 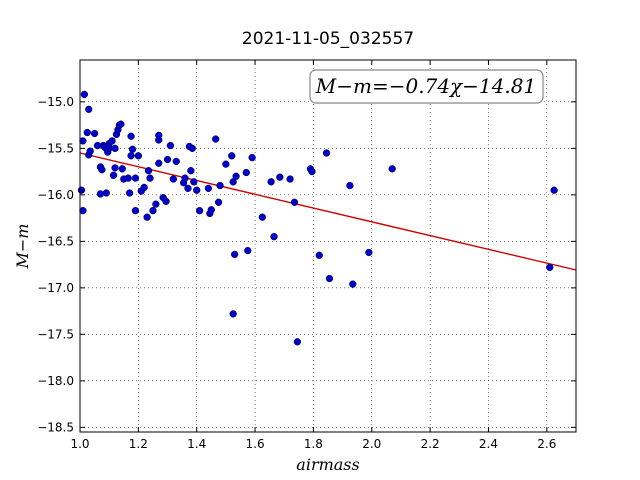 What do you see at coordinates (55, 148) in the screenshot?
I see `y-tick-label: −15.5` at bounding box center [55, 148].